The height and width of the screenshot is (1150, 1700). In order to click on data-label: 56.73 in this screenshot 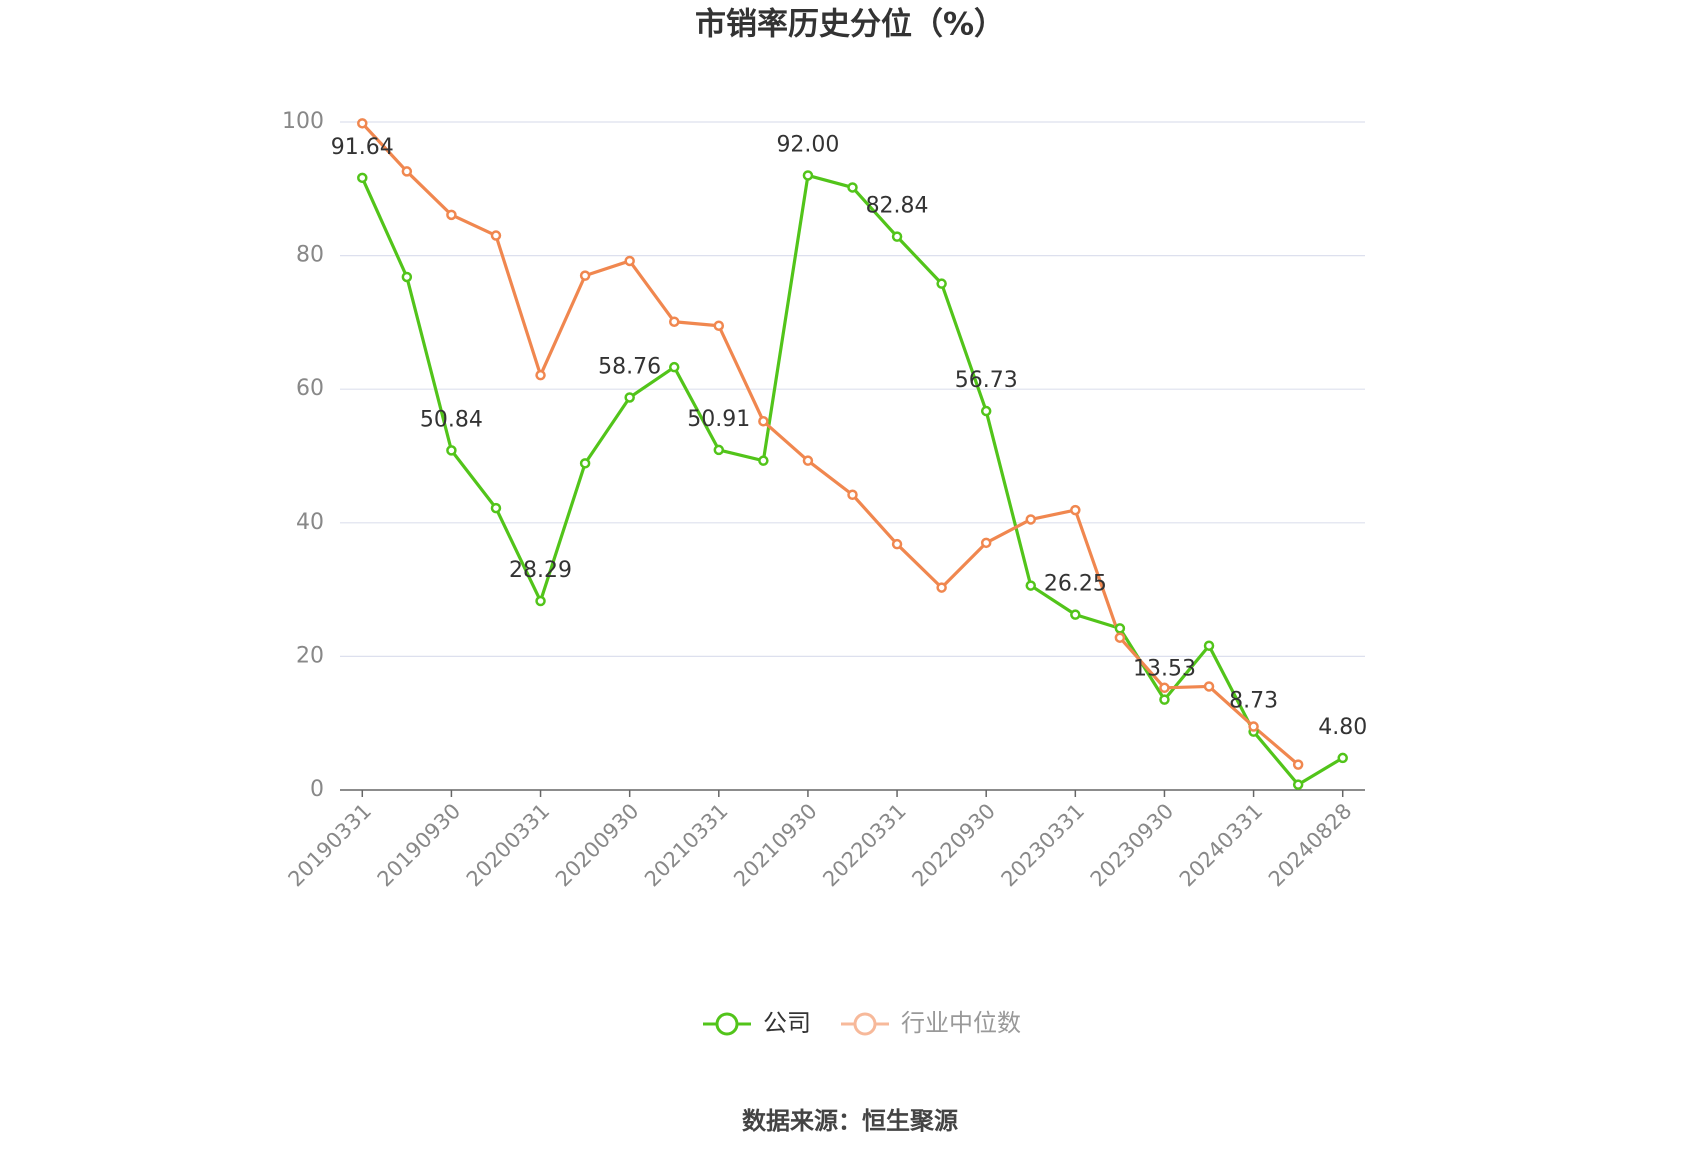, I will do `click(986, 380)`.